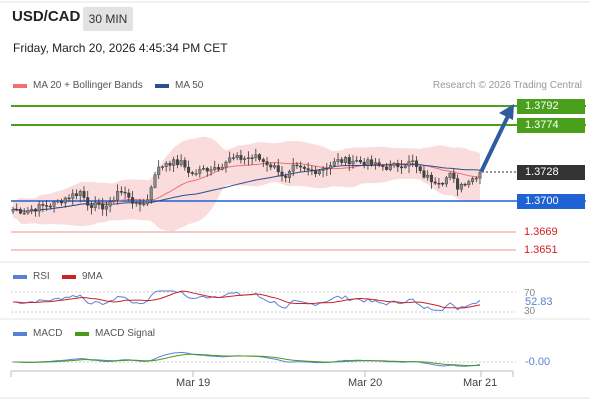 This screenshot has height=400, width=590. Describe the element at coordinates (495, 143) in the screenshot. I see `forecast-arrow-shaft` at that location.